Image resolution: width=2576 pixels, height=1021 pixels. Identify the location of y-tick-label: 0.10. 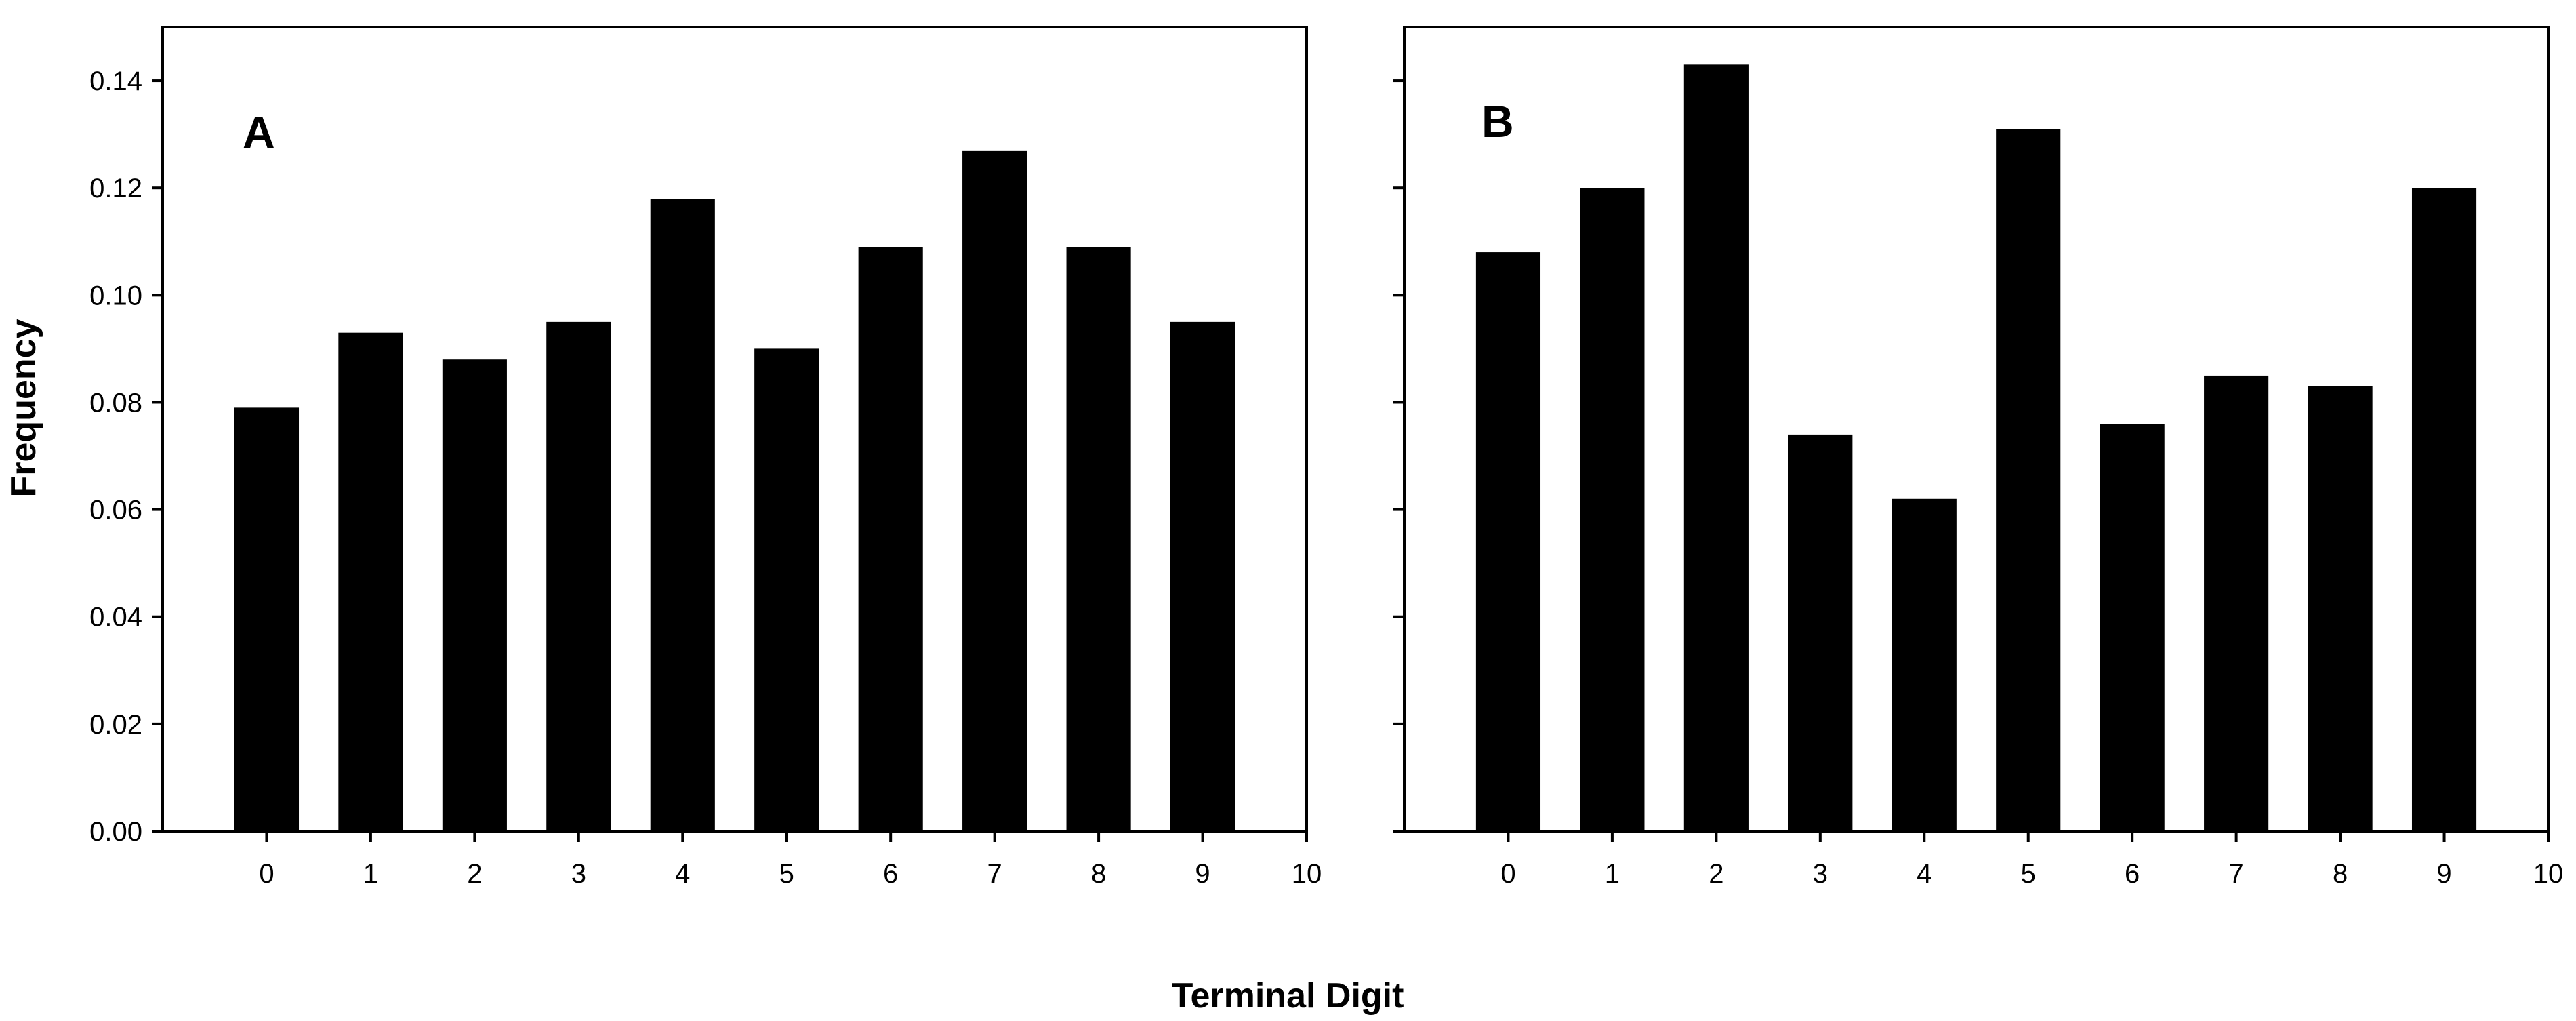
(116, 296).